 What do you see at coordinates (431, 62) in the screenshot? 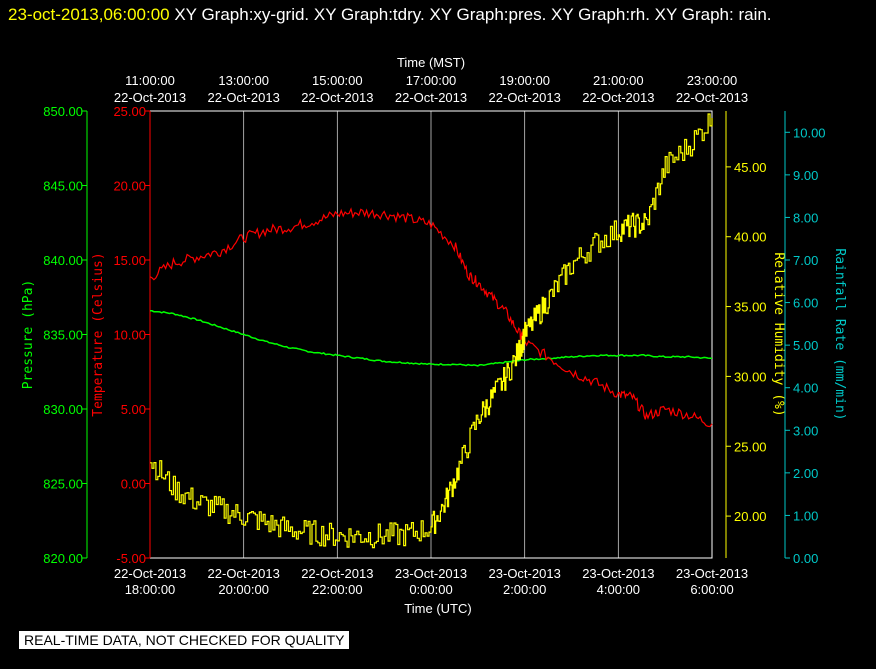
I see `top-axis-label: Time (MST)` at bounding box center [431, 62].